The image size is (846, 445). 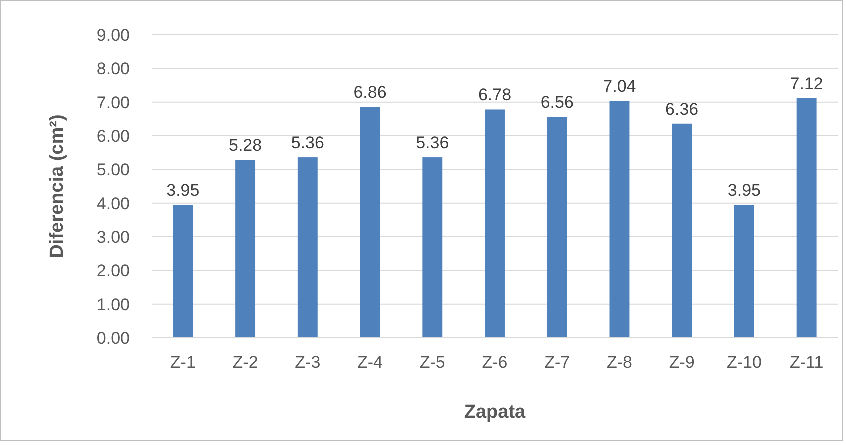 What do you see at coordinates (682, 109) in the screenshot?
I see `data-label: 6.36` at bounding box center [682, 109].